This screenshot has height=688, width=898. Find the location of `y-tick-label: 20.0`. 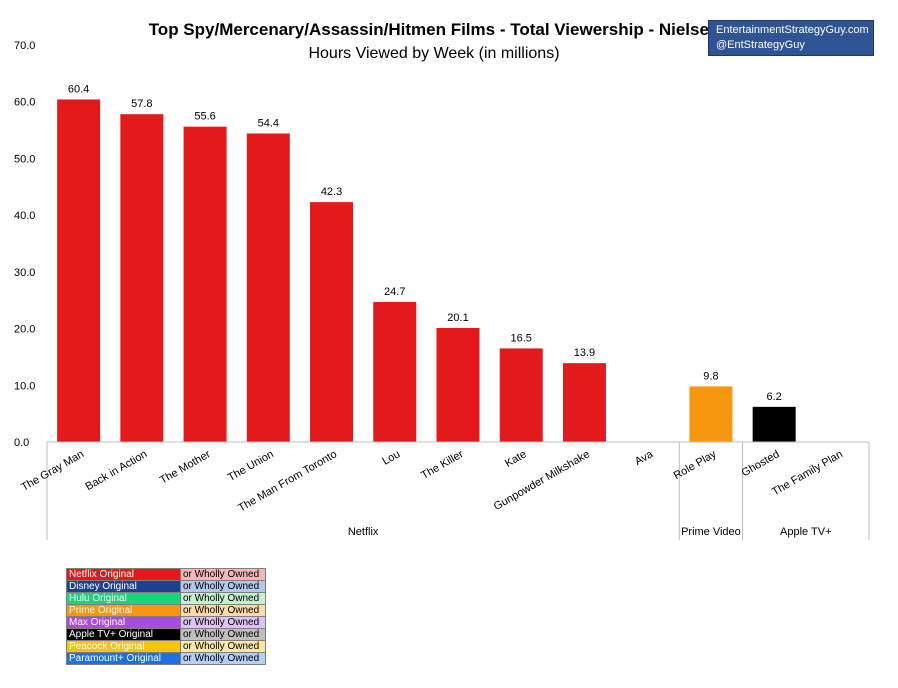

y-tick-label: 20.0 is located at coordinates (24, 330).